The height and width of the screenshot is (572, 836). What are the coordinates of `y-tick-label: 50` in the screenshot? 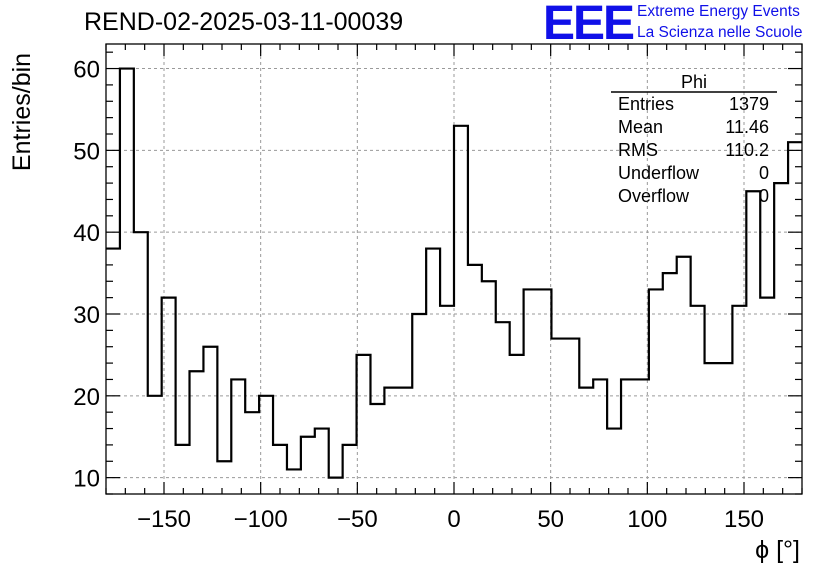 It's located at (86, 151).